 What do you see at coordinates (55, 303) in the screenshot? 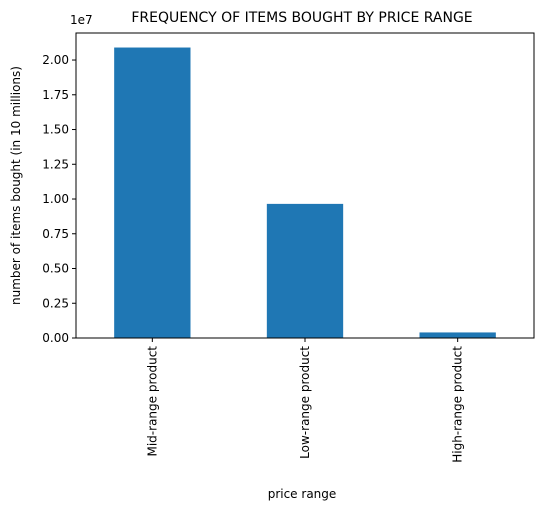
I see `y-tick-label: 0.25` at bounding box center [55, 303].